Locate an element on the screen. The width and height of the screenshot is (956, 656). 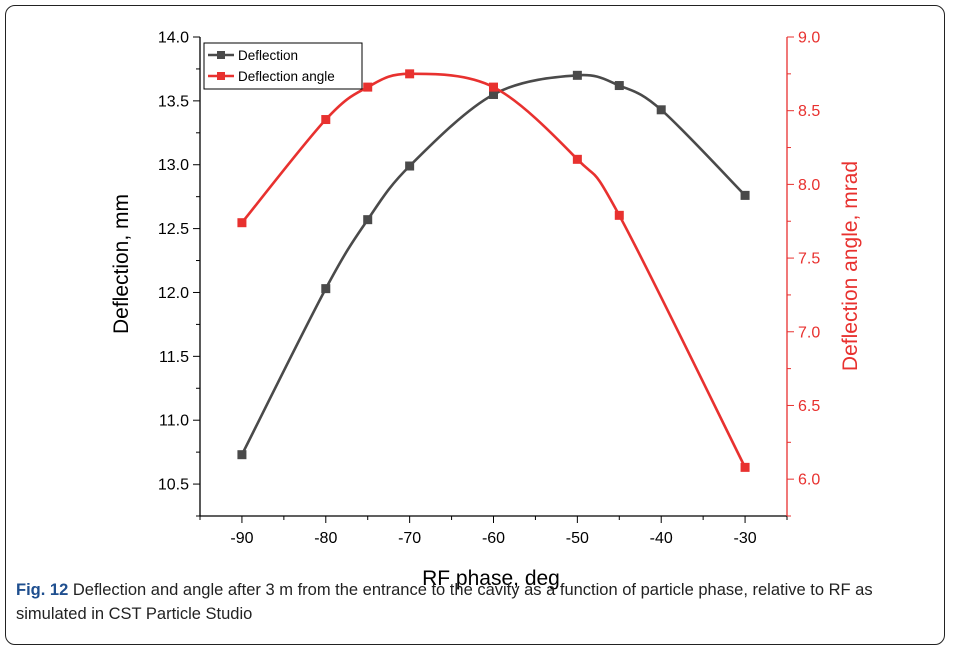
y-right-tick-label: 6.5 is located at coordinates (809, 406).